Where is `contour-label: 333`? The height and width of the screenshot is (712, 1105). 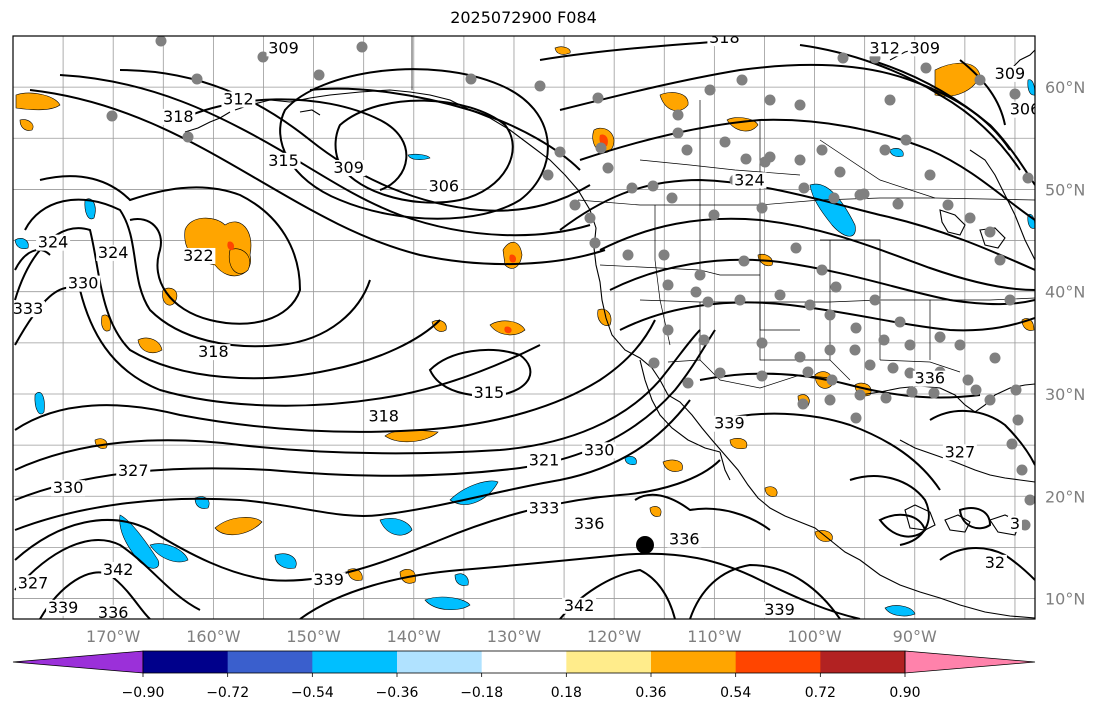
contour-label: 333 is located at coordinates (28, 308).